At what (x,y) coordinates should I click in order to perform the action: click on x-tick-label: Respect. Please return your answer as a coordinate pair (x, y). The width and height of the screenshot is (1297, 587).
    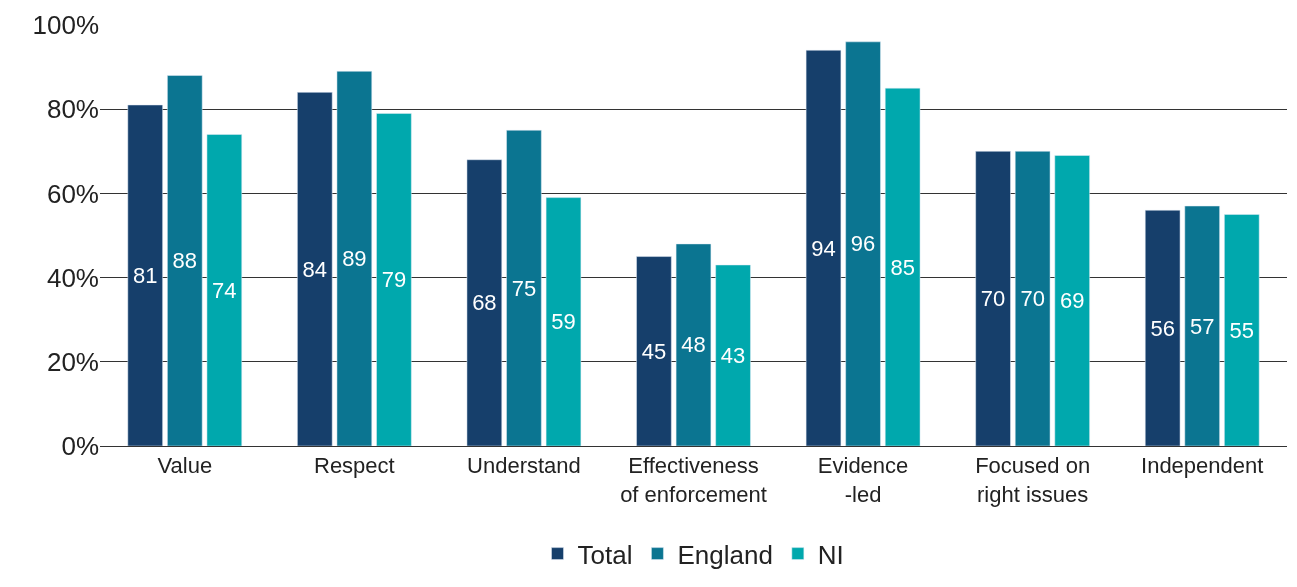
    Looking at the image, I should click on (354, 466).